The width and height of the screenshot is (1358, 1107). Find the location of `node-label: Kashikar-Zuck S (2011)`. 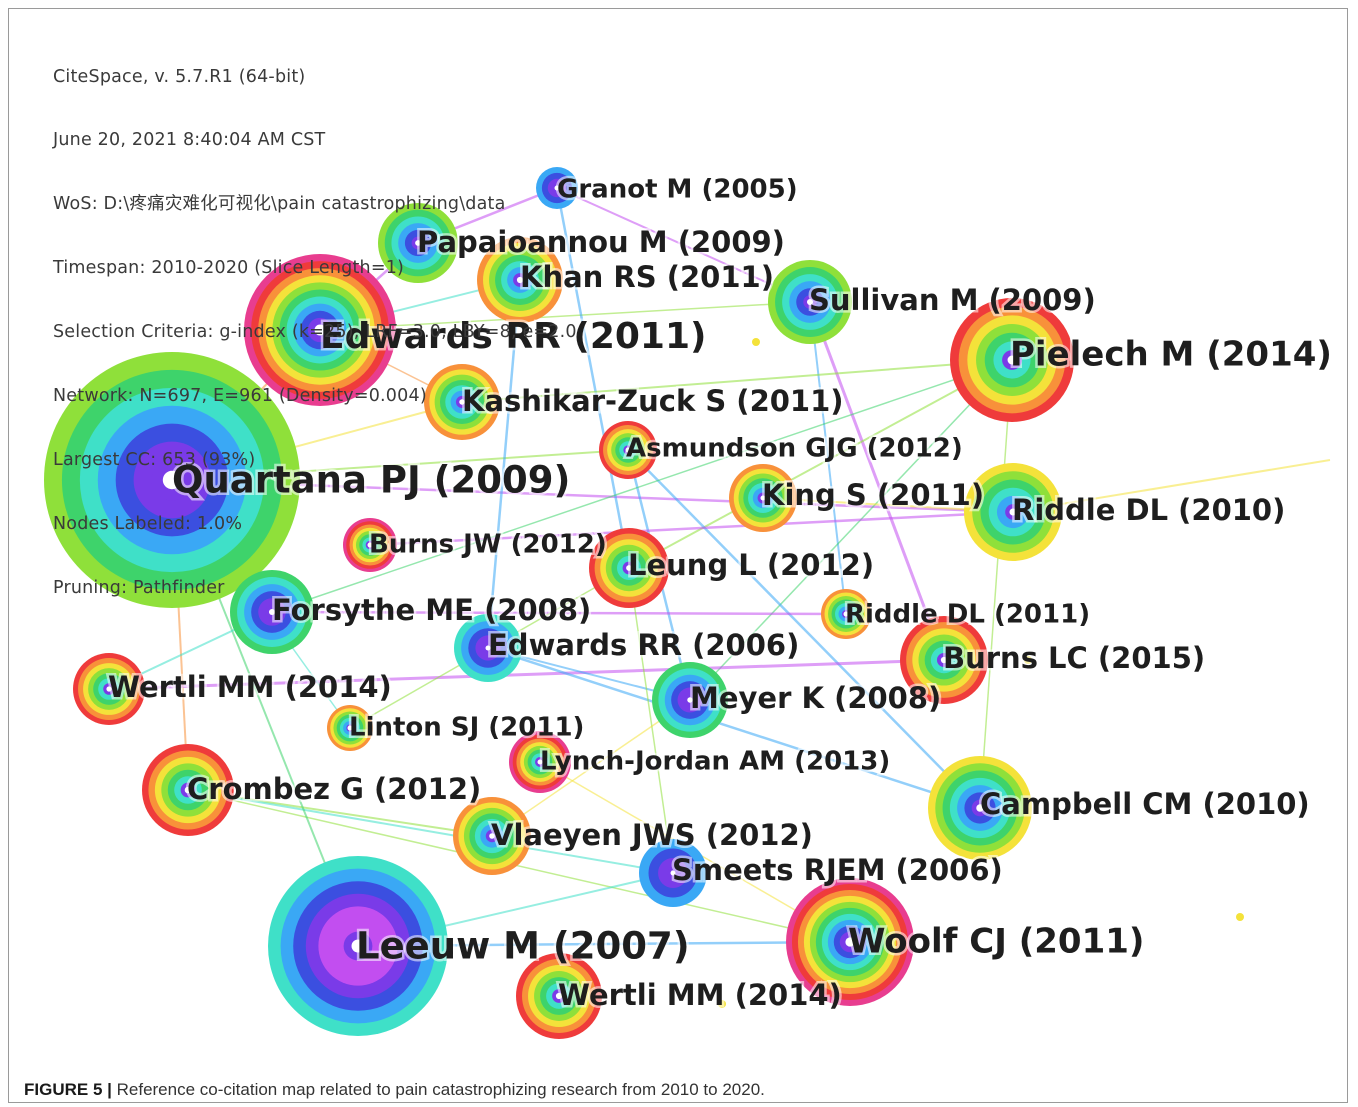

node-label: Kashikar-Zuck S (2011) is located at coordinates (653, 401).